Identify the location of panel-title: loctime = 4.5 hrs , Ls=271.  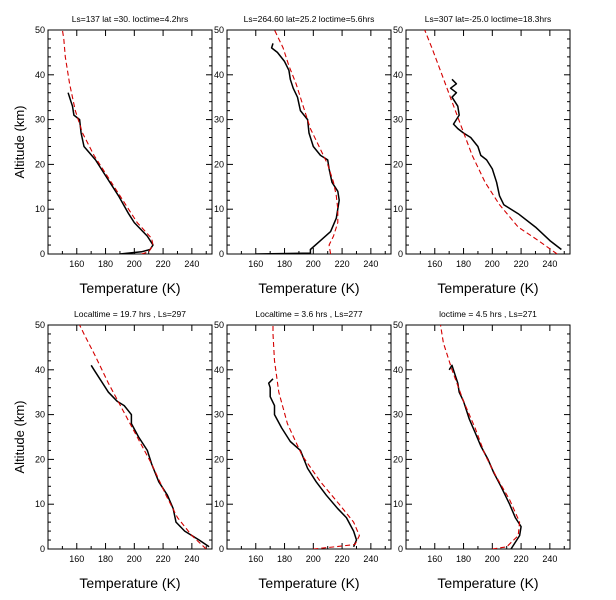
(488, 314).